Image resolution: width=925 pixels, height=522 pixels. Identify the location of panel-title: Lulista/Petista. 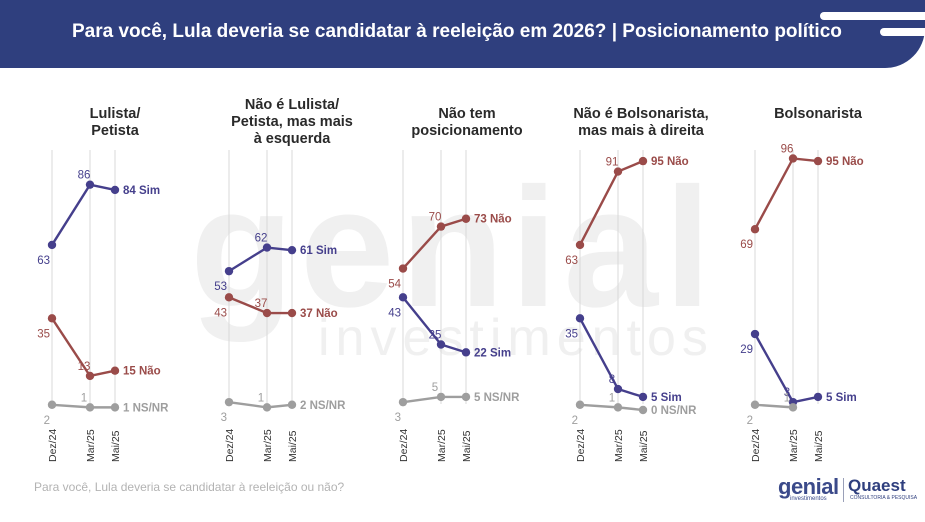
(115, 122).